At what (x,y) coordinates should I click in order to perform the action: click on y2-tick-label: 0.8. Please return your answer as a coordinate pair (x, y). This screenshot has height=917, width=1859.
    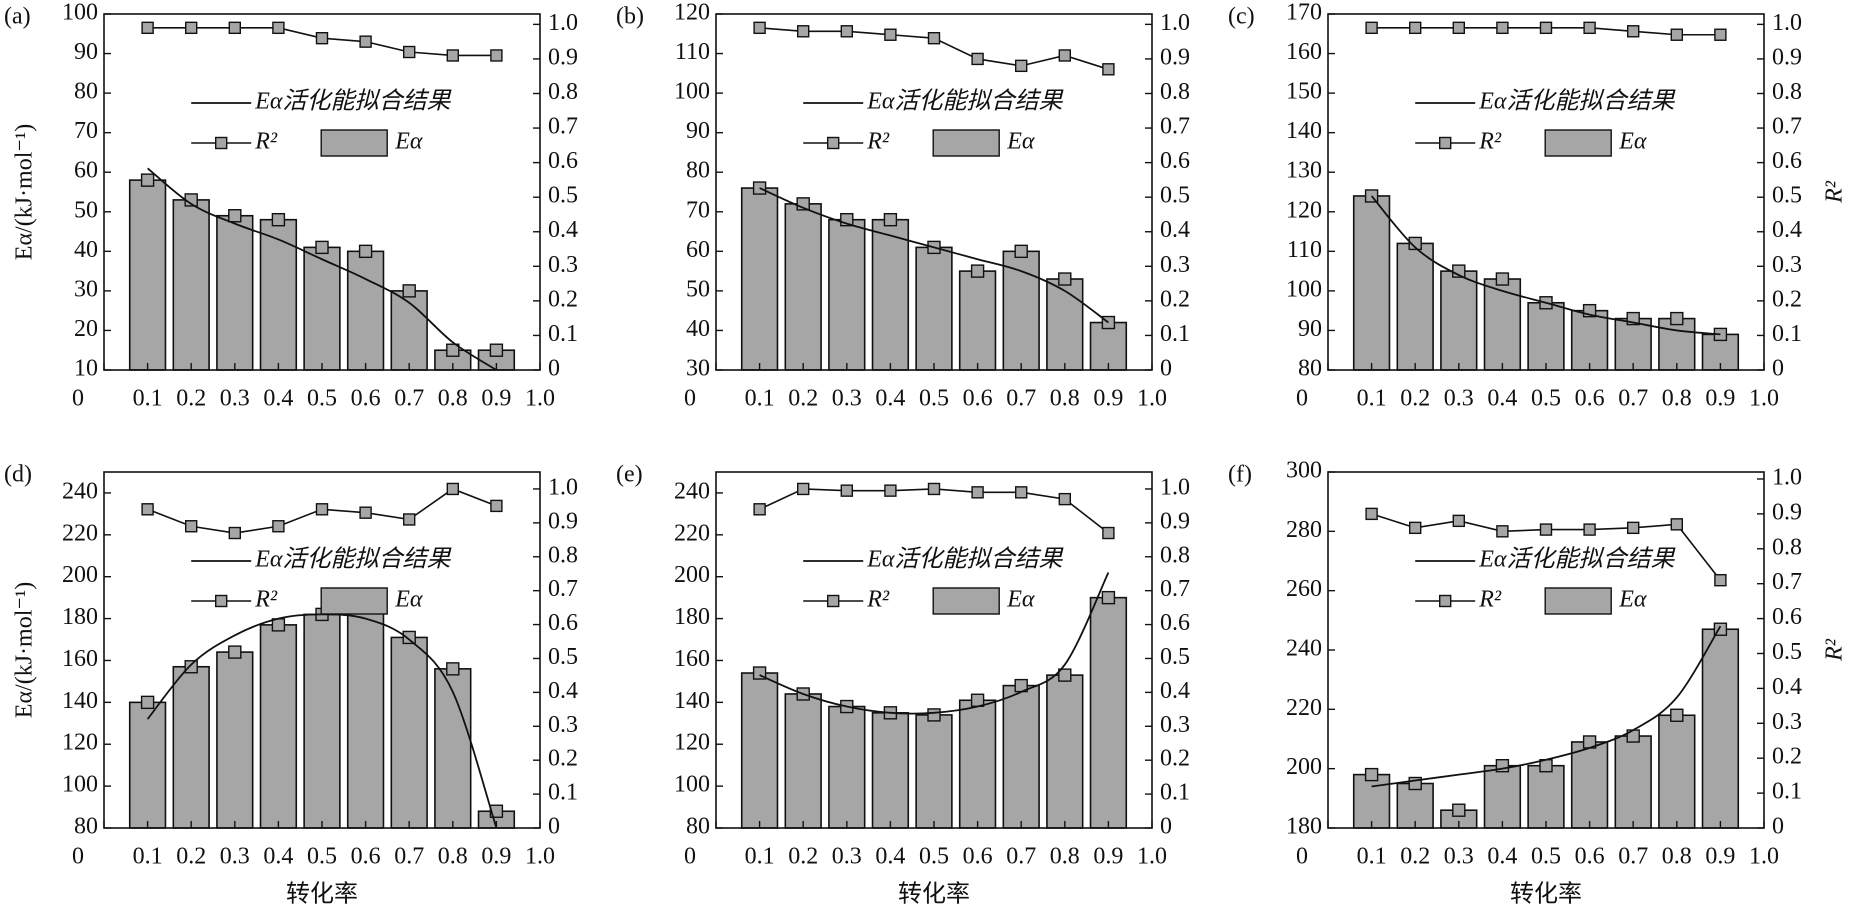
    Looking at the image, I should click on (1175, 92).